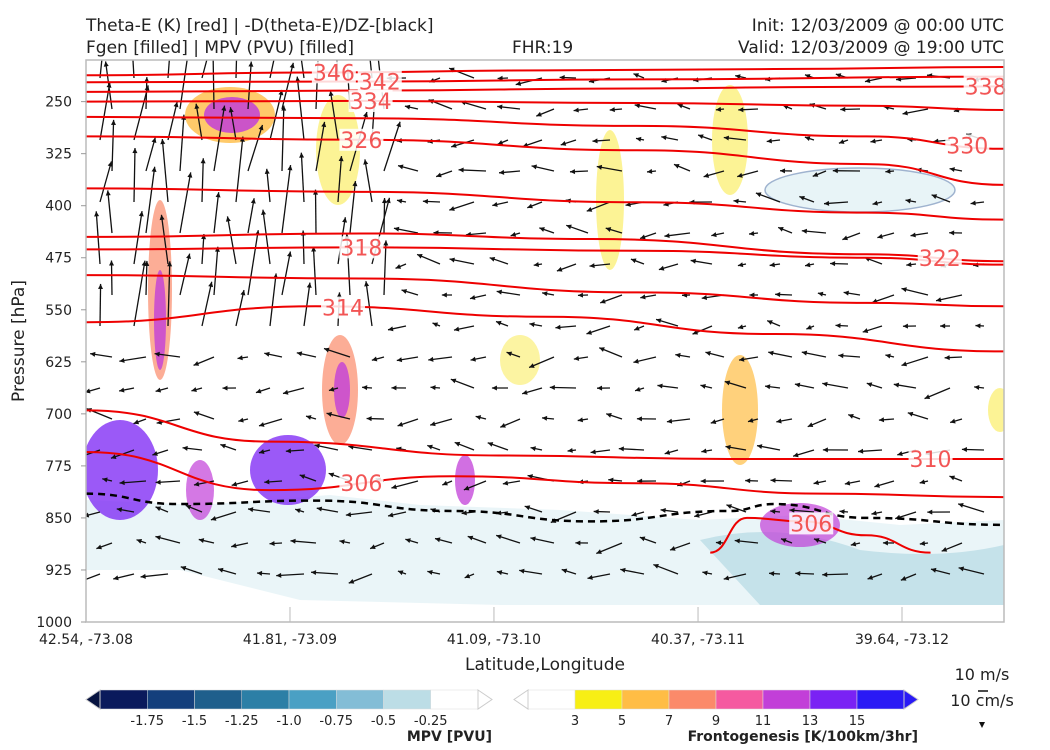 The width and height of the screenshot is (1050, 750). I want to click on colorbar-tick-label: 11, so click(763, 721).